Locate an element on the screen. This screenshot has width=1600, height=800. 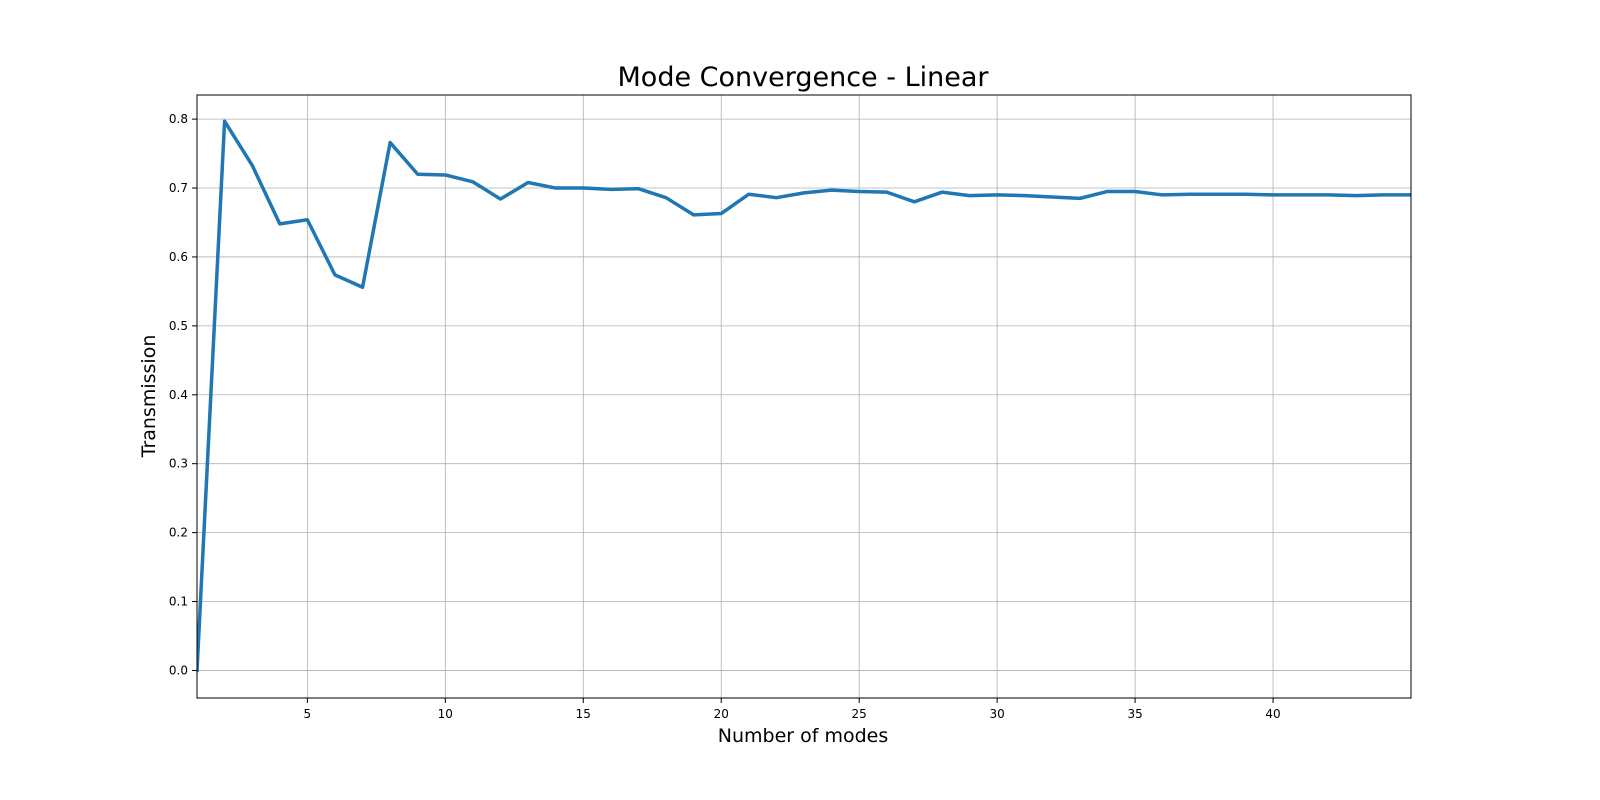
x-tick-label: 10 is located at coordinates (445, 714).